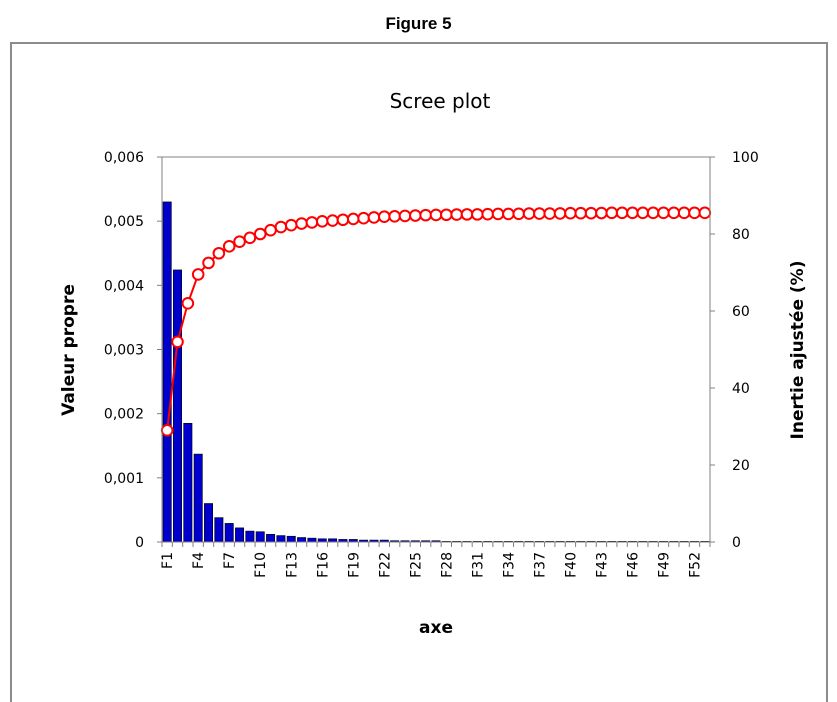 Image resolution: width=837 pixels, height=702 pixels. Describe the element at coordinates (741, 389) in the screenshot. I see `right-tick-label: 40` at that location.